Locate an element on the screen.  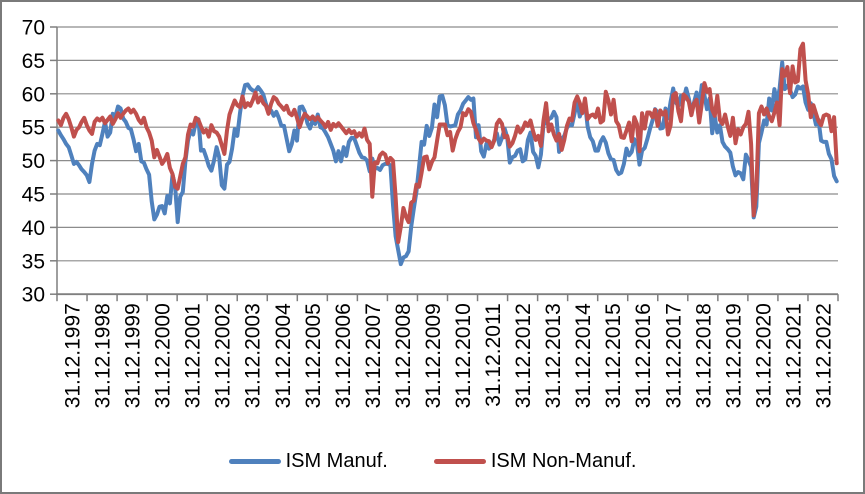
y-axis-label: 70 is located at coordinates (33, 28).